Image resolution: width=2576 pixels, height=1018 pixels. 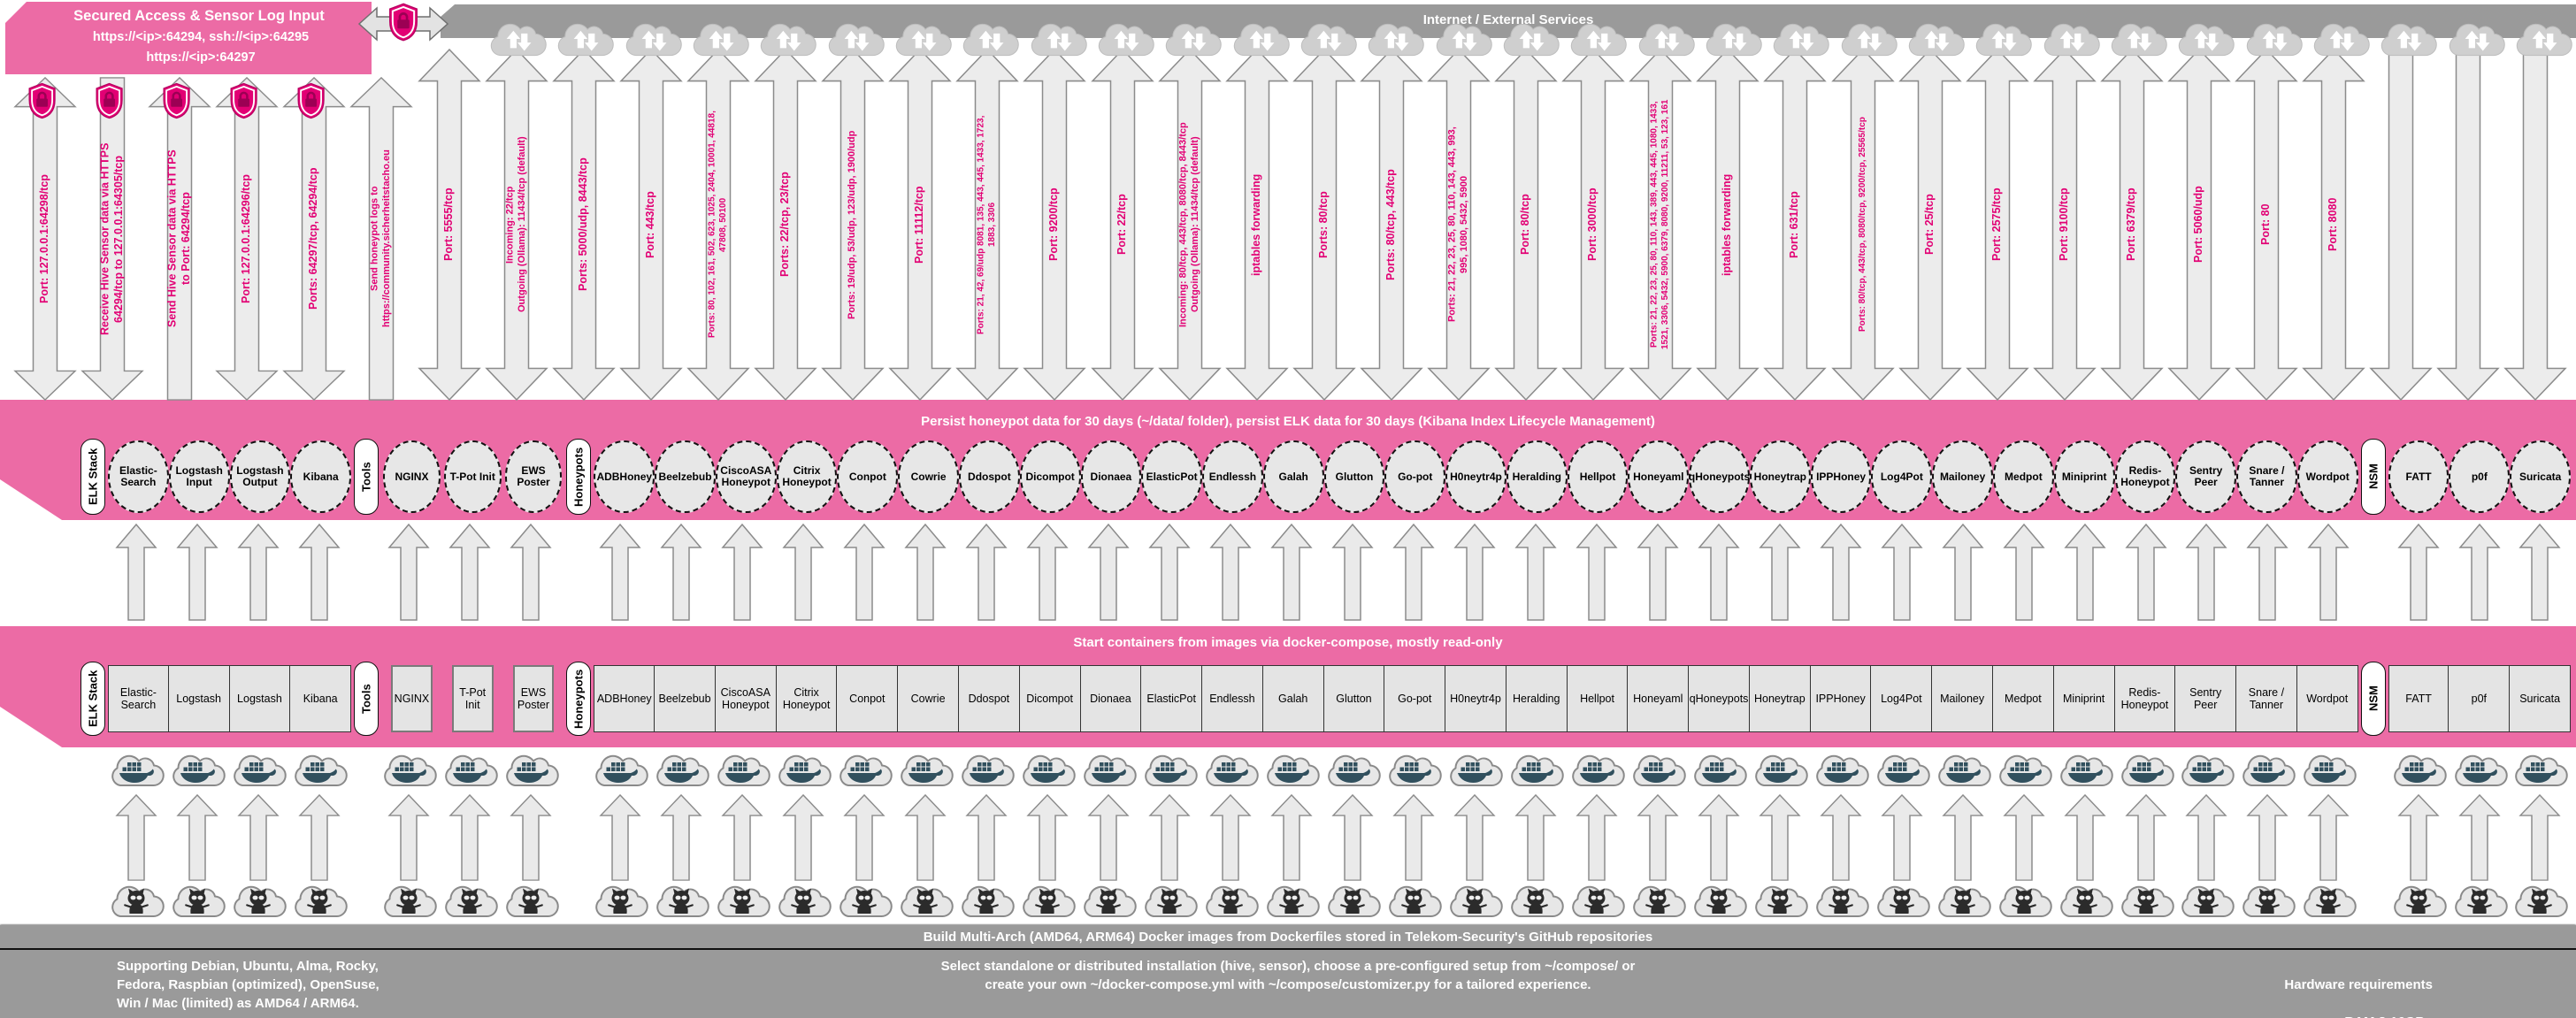 I want to click on container-oval: Citrix Honeypot, so click(x=807, y=476).